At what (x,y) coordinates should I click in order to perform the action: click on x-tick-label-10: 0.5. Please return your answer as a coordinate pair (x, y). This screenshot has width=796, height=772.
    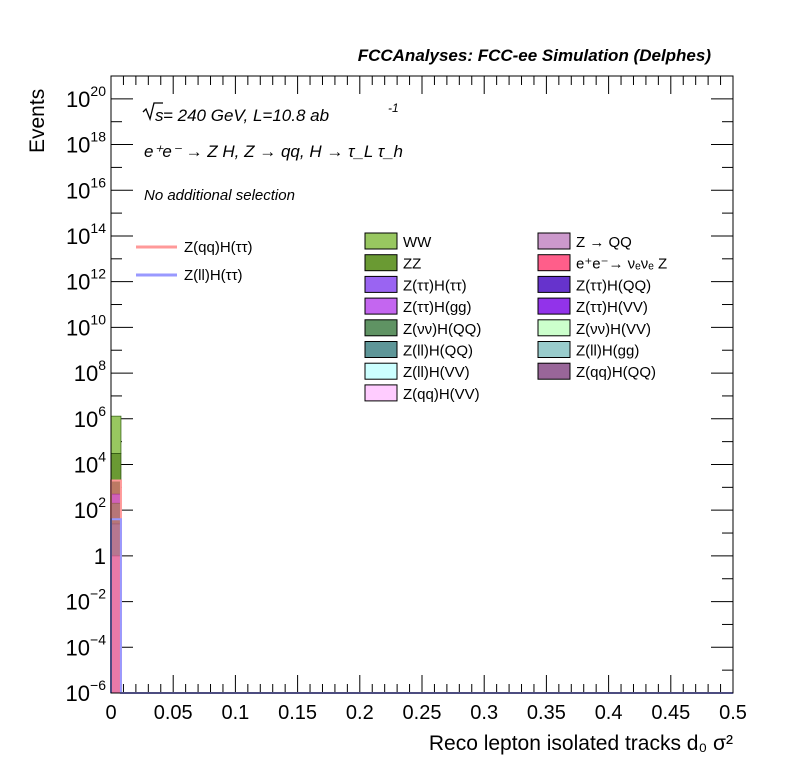
    Looking at the image, I should click on (733, 713).